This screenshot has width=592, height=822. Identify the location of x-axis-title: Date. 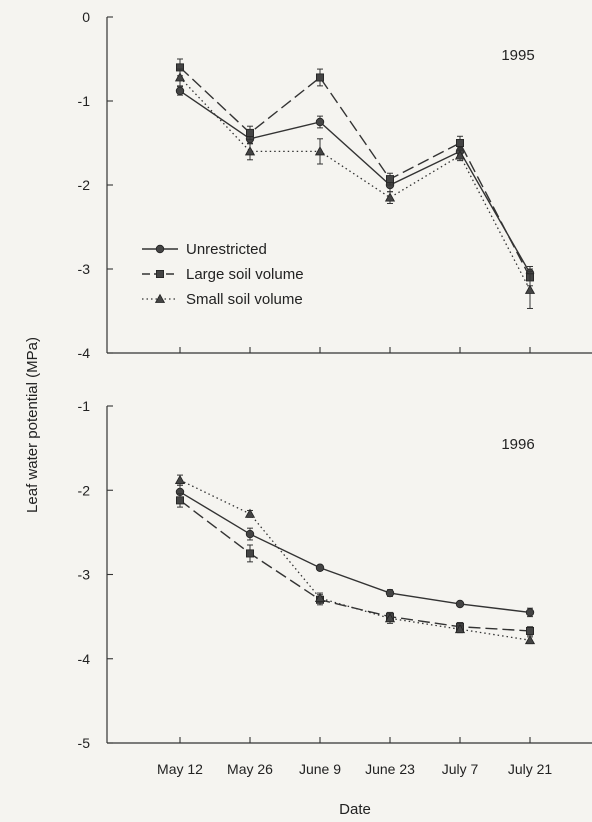
(355, 809).